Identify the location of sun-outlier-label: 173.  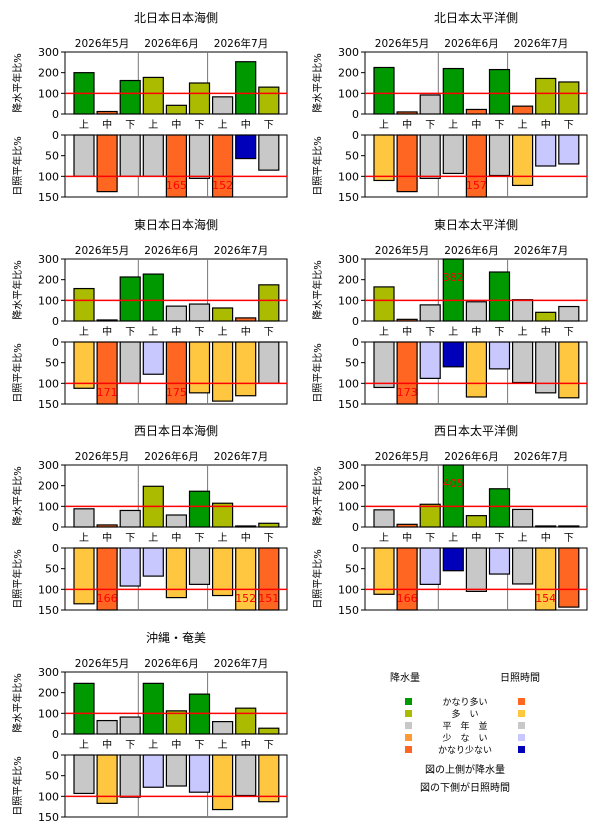
(407, 392).